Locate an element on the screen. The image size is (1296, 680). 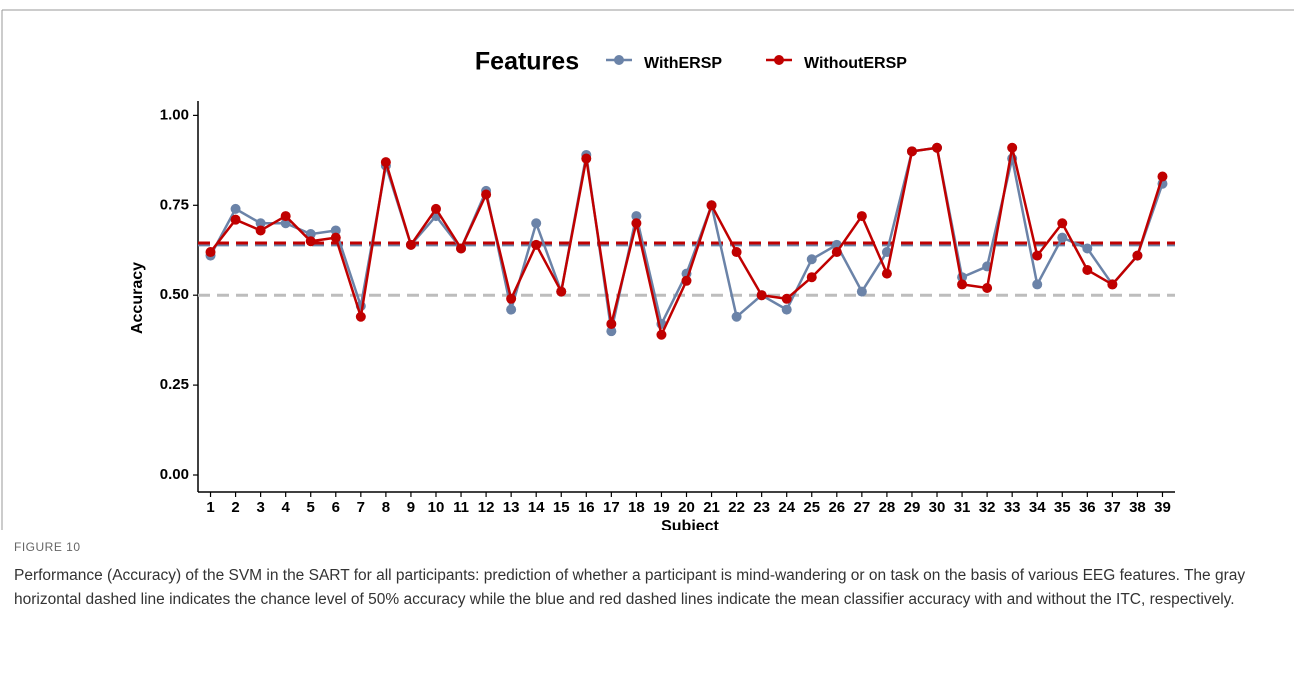
x-tick-label: 20 is located at coordinates (686, 507).